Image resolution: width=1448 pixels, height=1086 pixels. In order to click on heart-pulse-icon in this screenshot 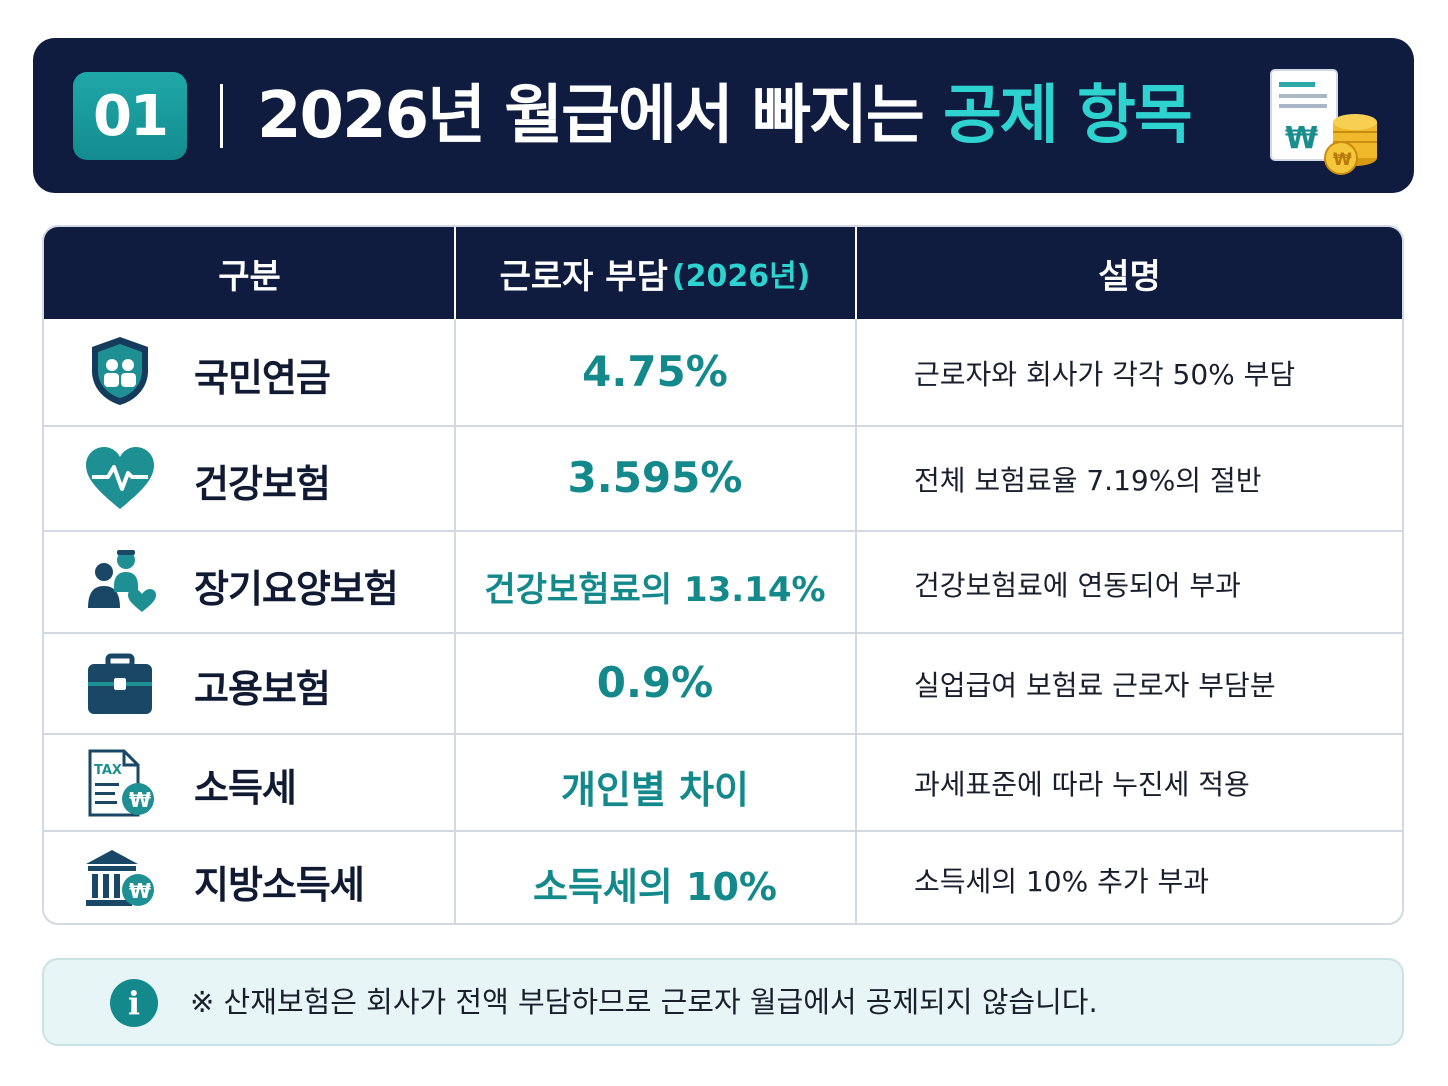, I will do `click(120, 478)`.